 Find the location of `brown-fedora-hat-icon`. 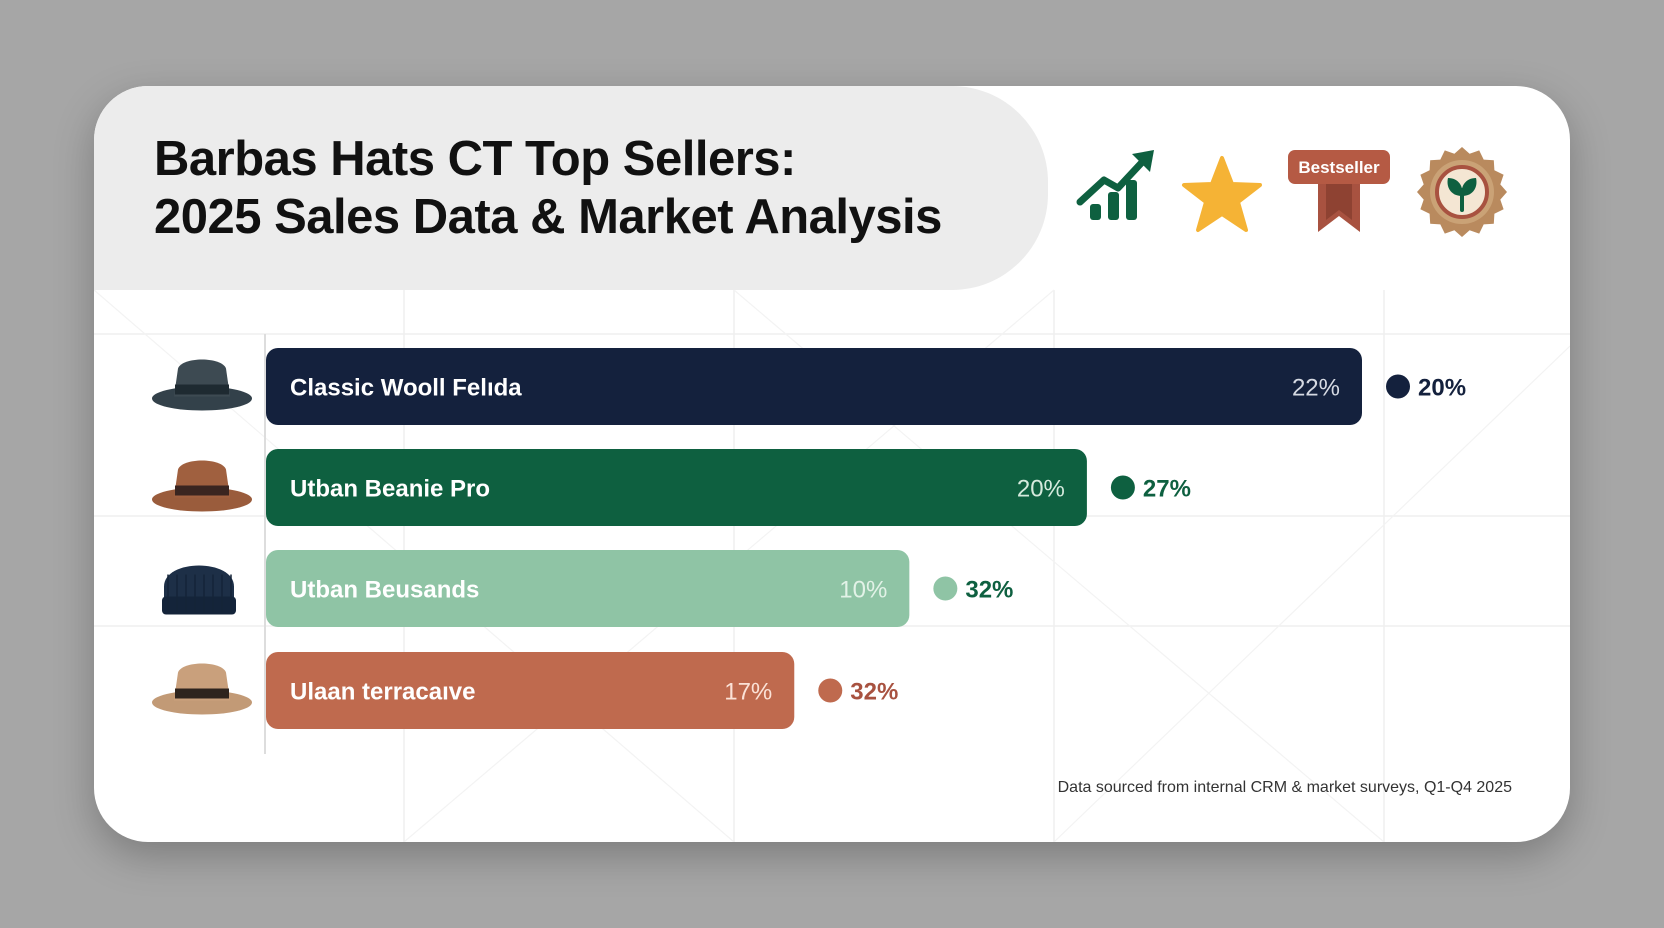

brown-fedora-hat-icon is located at coordinates (202, 486).